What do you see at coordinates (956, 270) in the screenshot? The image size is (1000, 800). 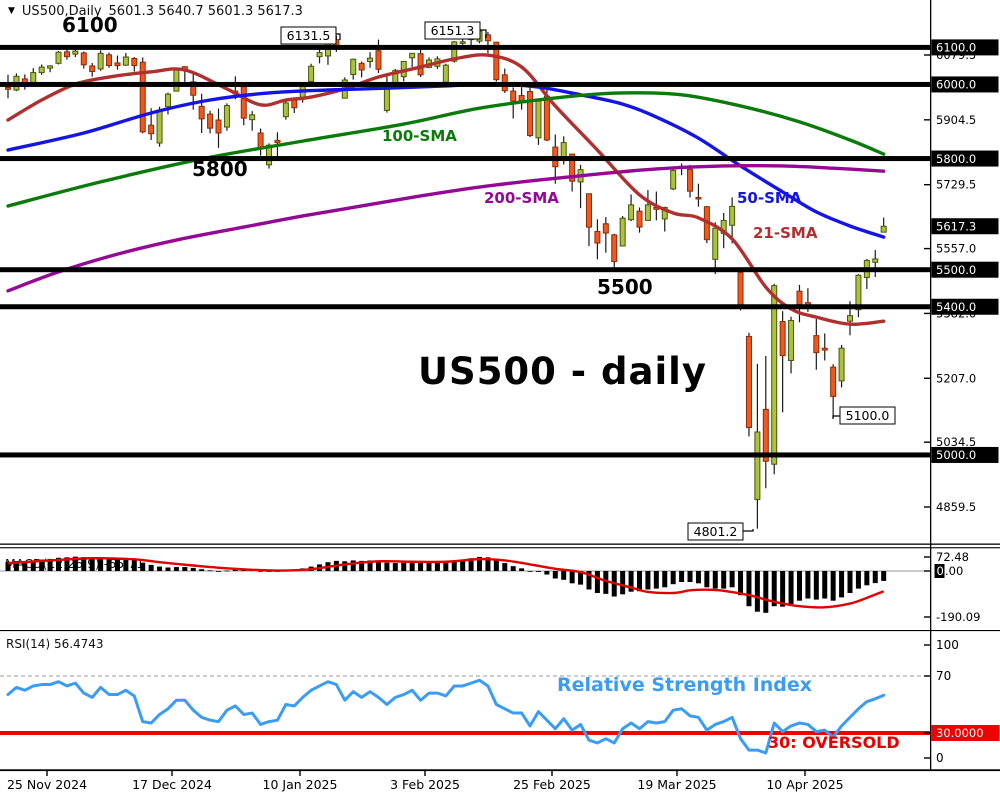 I see `price-axis-label-boxed: 5500.0` at bounding box center [956, 270].